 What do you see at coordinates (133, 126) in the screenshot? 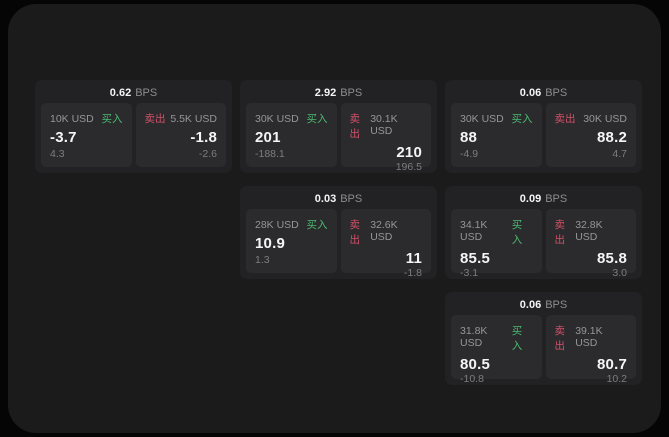
I see `quote-card: 0.62 BPS 10K USD 买入 -3.7 4.3 卖出 5.5K USD` at bounding box center [133, 126].